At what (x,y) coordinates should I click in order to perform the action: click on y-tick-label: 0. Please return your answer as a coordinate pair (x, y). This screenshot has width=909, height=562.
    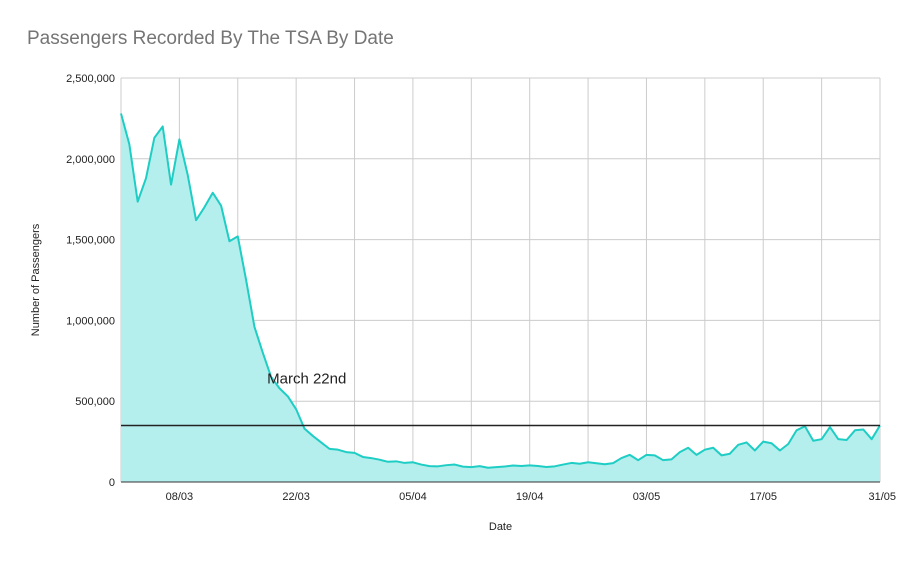
    Looking at the image, I should click on (112, 483).